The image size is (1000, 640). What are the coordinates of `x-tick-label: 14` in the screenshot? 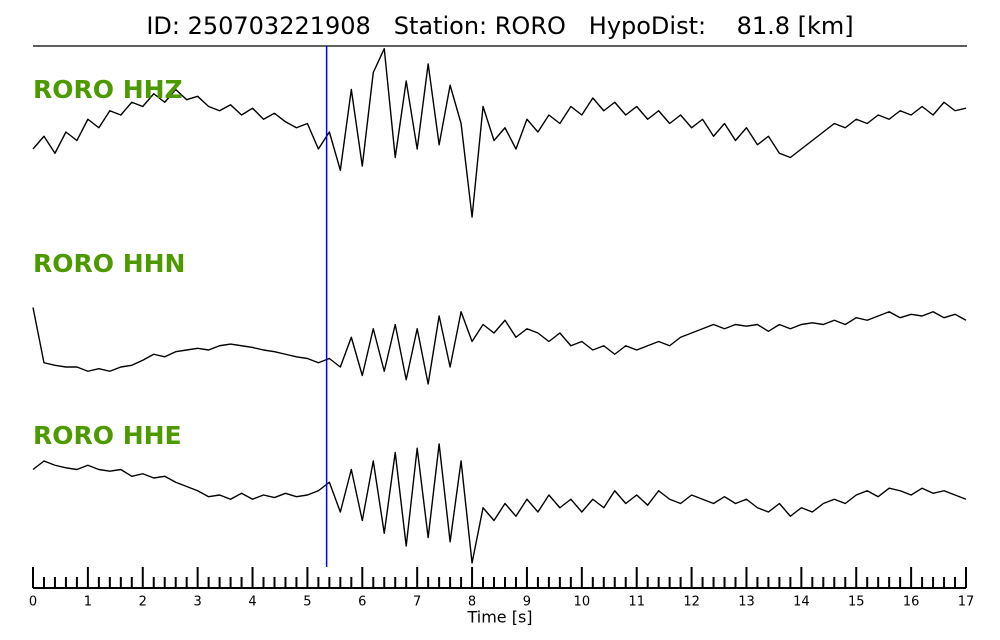 It's located at (801, 602).